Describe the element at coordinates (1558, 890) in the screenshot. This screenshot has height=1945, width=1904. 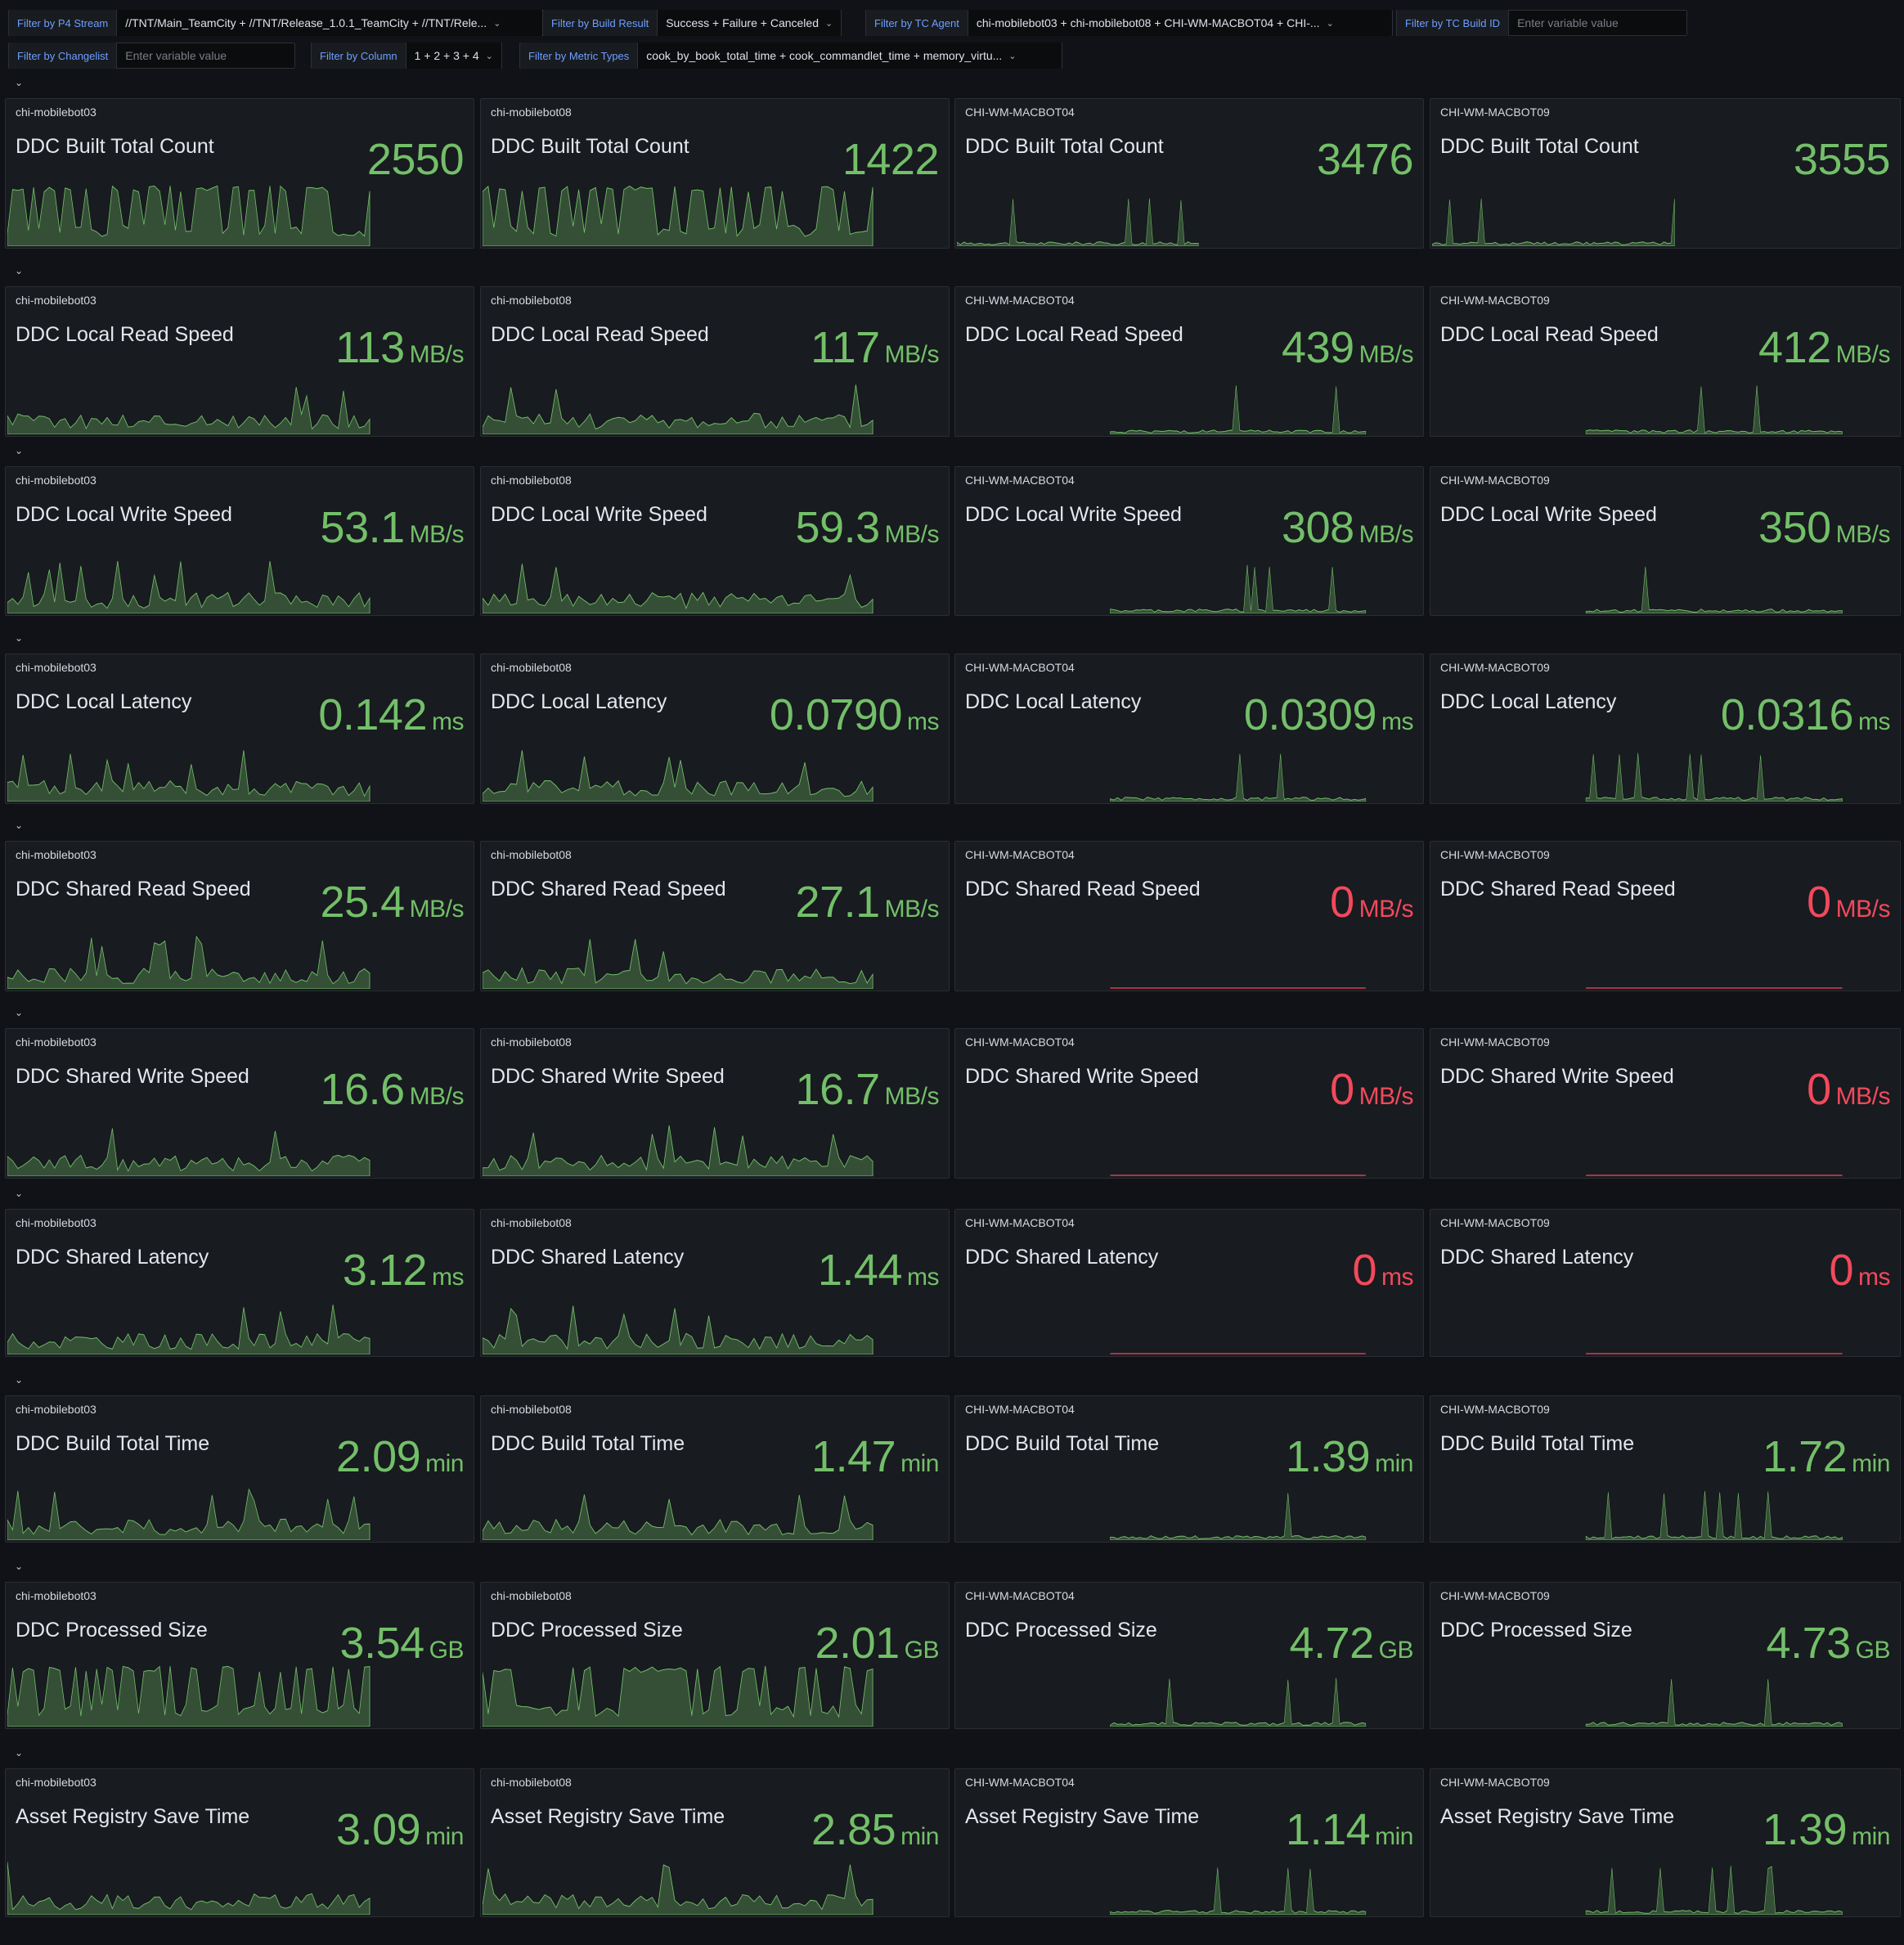
I see `panel-title: DDC Shared Read Speed` at that location.